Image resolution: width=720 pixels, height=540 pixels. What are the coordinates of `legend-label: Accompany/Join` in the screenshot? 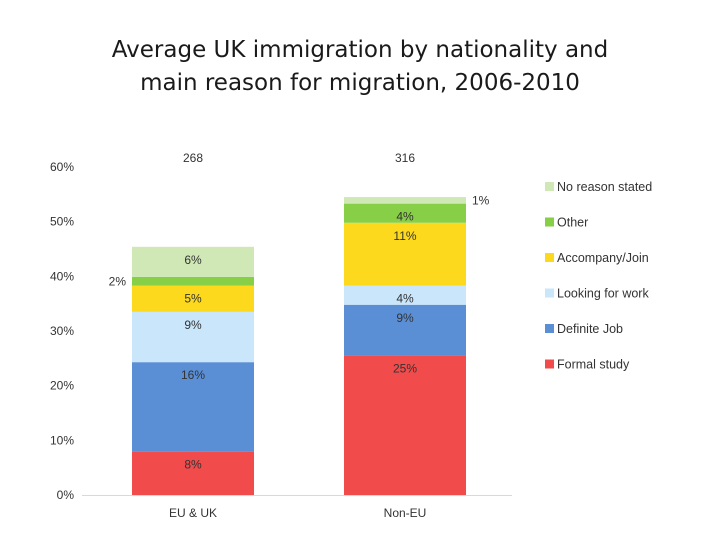 It's located at (603, 258).